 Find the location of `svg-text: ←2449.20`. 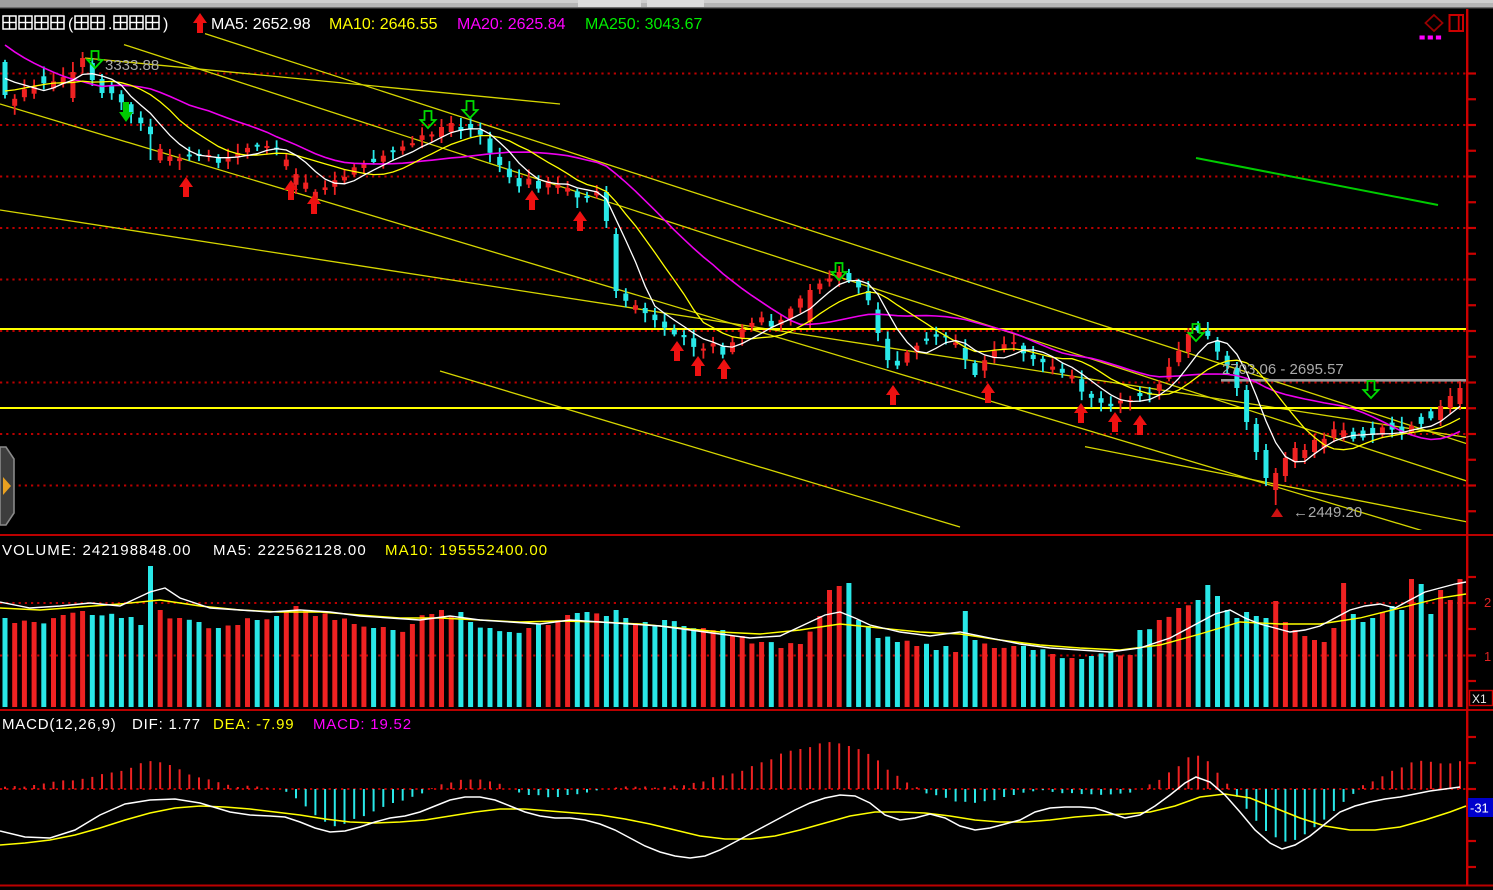

svg-text: ←2449.20 is located at coordinates (1327, 512).